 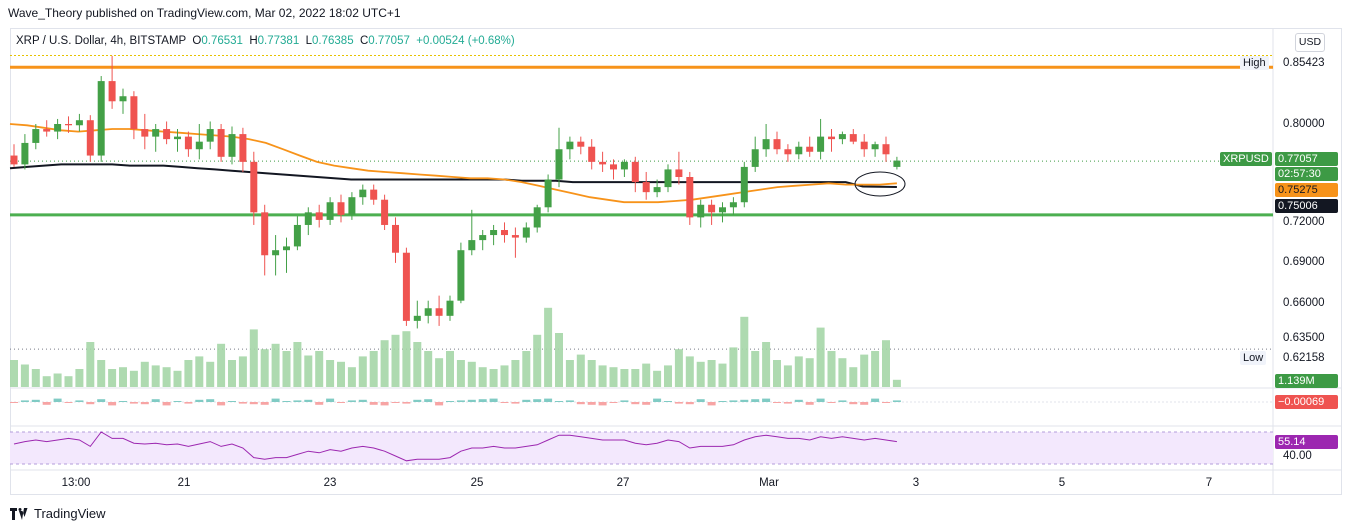 What do you see at coordinates (330, 483) in the screenshot?
I see `x-tick-label: 23` at bounding box center [330, 483].